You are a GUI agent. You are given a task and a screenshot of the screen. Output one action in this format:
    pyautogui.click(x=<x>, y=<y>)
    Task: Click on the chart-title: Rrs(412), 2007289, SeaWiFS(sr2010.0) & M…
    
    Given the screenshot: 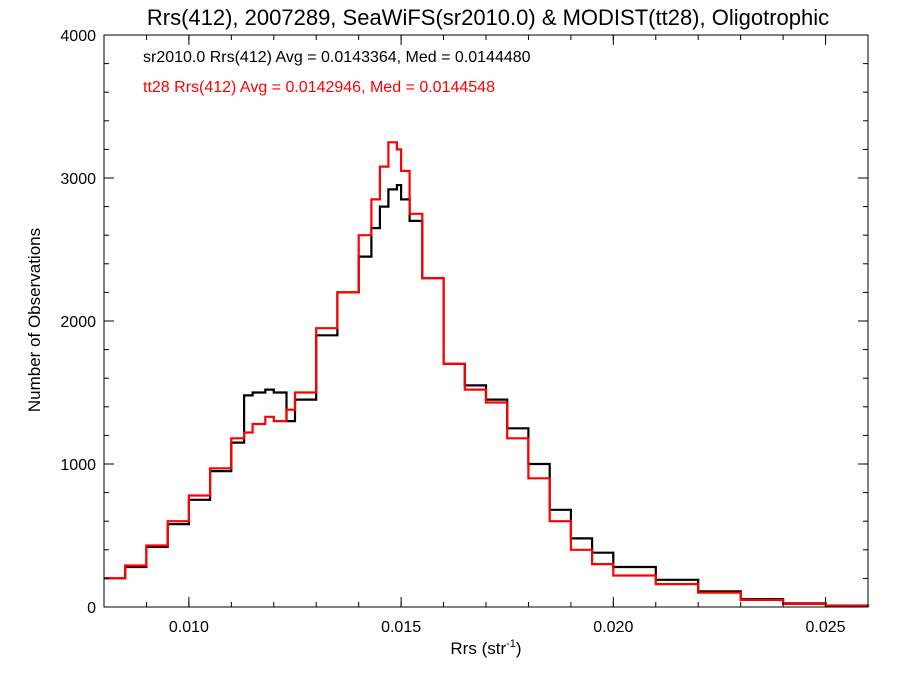 What is the action you would take?
    pyautogui.click(x=488, y=17)
    